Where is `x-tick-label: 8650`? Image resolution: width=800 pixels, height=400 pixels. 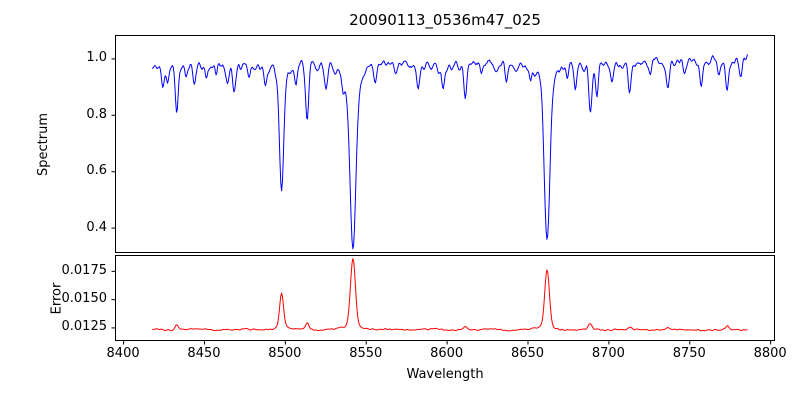
x-tick-label: 8650 is located at coordinates (527, 353).